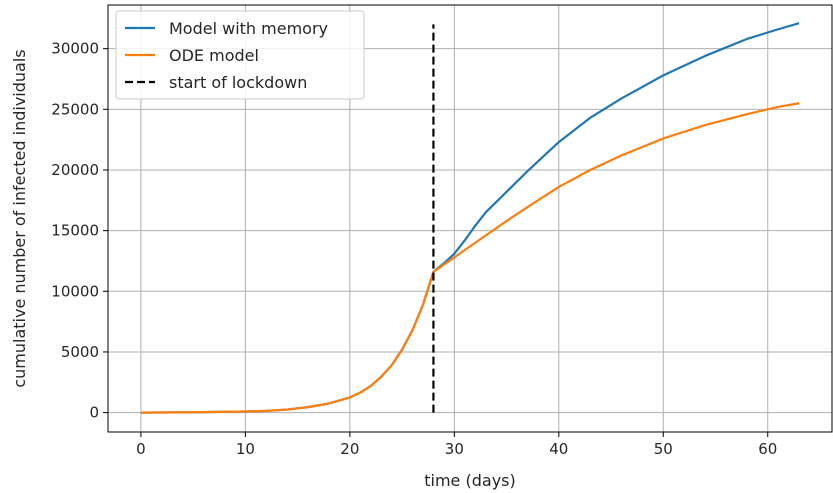 This screenshot has width=833, height=493. Describe the element at coordinates (558, 449) in the screenshot. I see `x-tick-label: 40` at that location.